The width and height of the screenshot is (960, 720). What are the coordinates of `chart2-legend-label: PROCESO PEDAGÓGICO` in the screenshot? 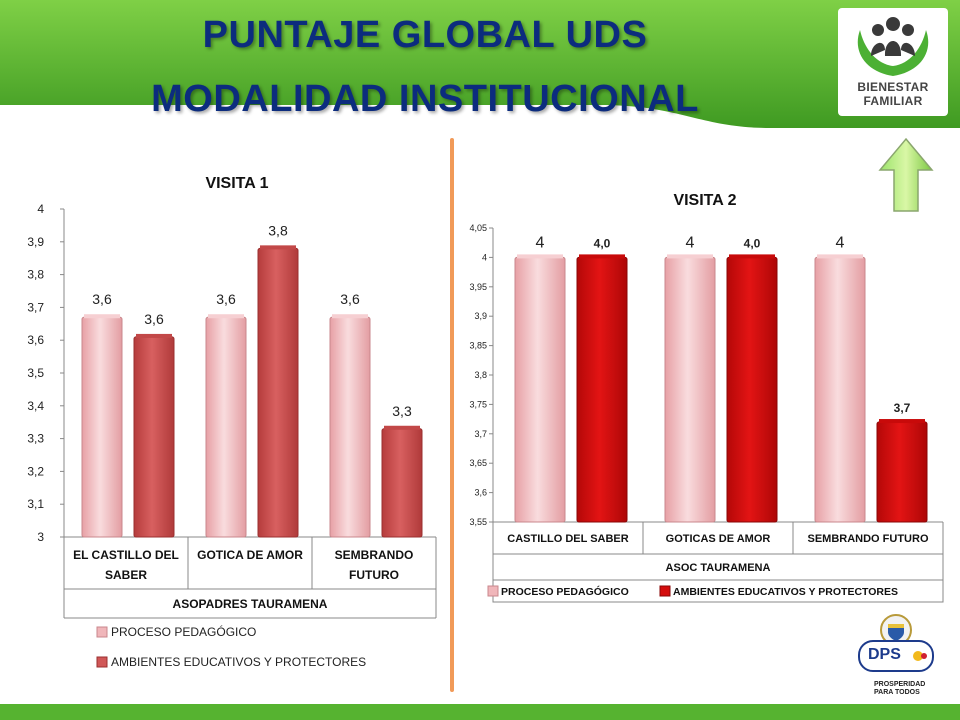 It's located at (565, 591).